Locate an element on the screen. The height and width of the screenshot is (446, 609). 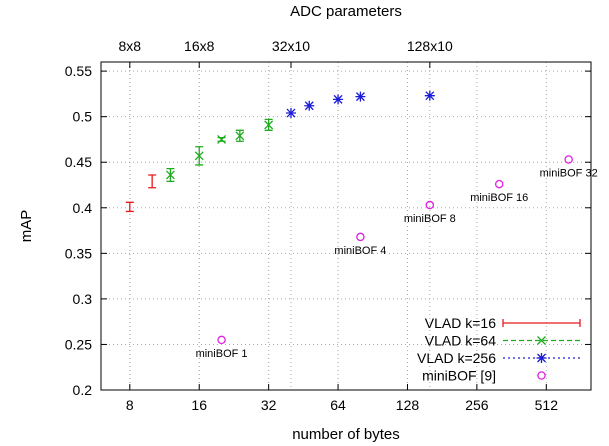
legend-label: miniBOF [9] is located at coordinates (459, 376).